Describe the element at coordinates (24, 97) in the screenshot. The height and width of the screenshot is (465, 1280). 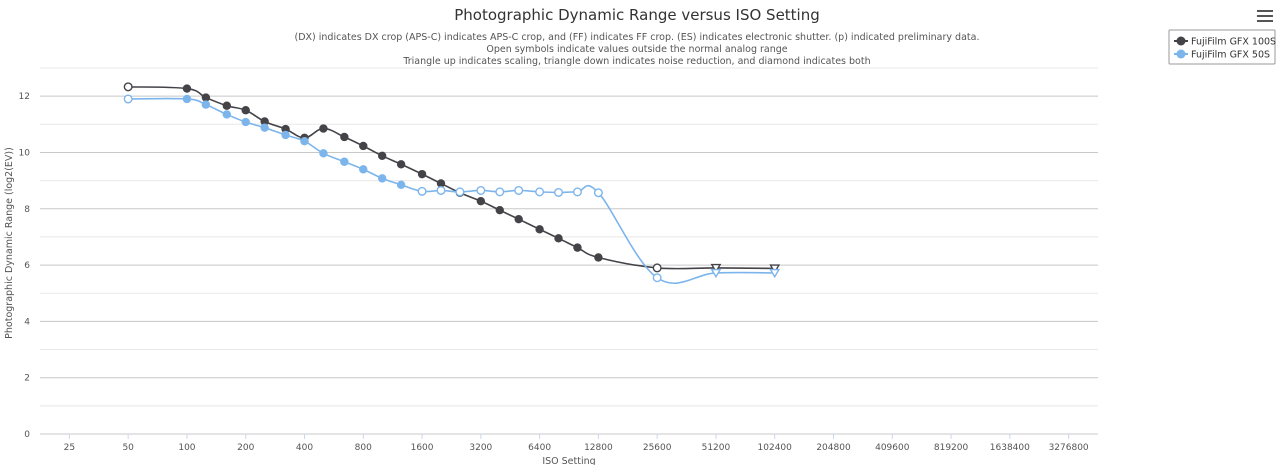
I see `y-tick-label: 12` at that location.